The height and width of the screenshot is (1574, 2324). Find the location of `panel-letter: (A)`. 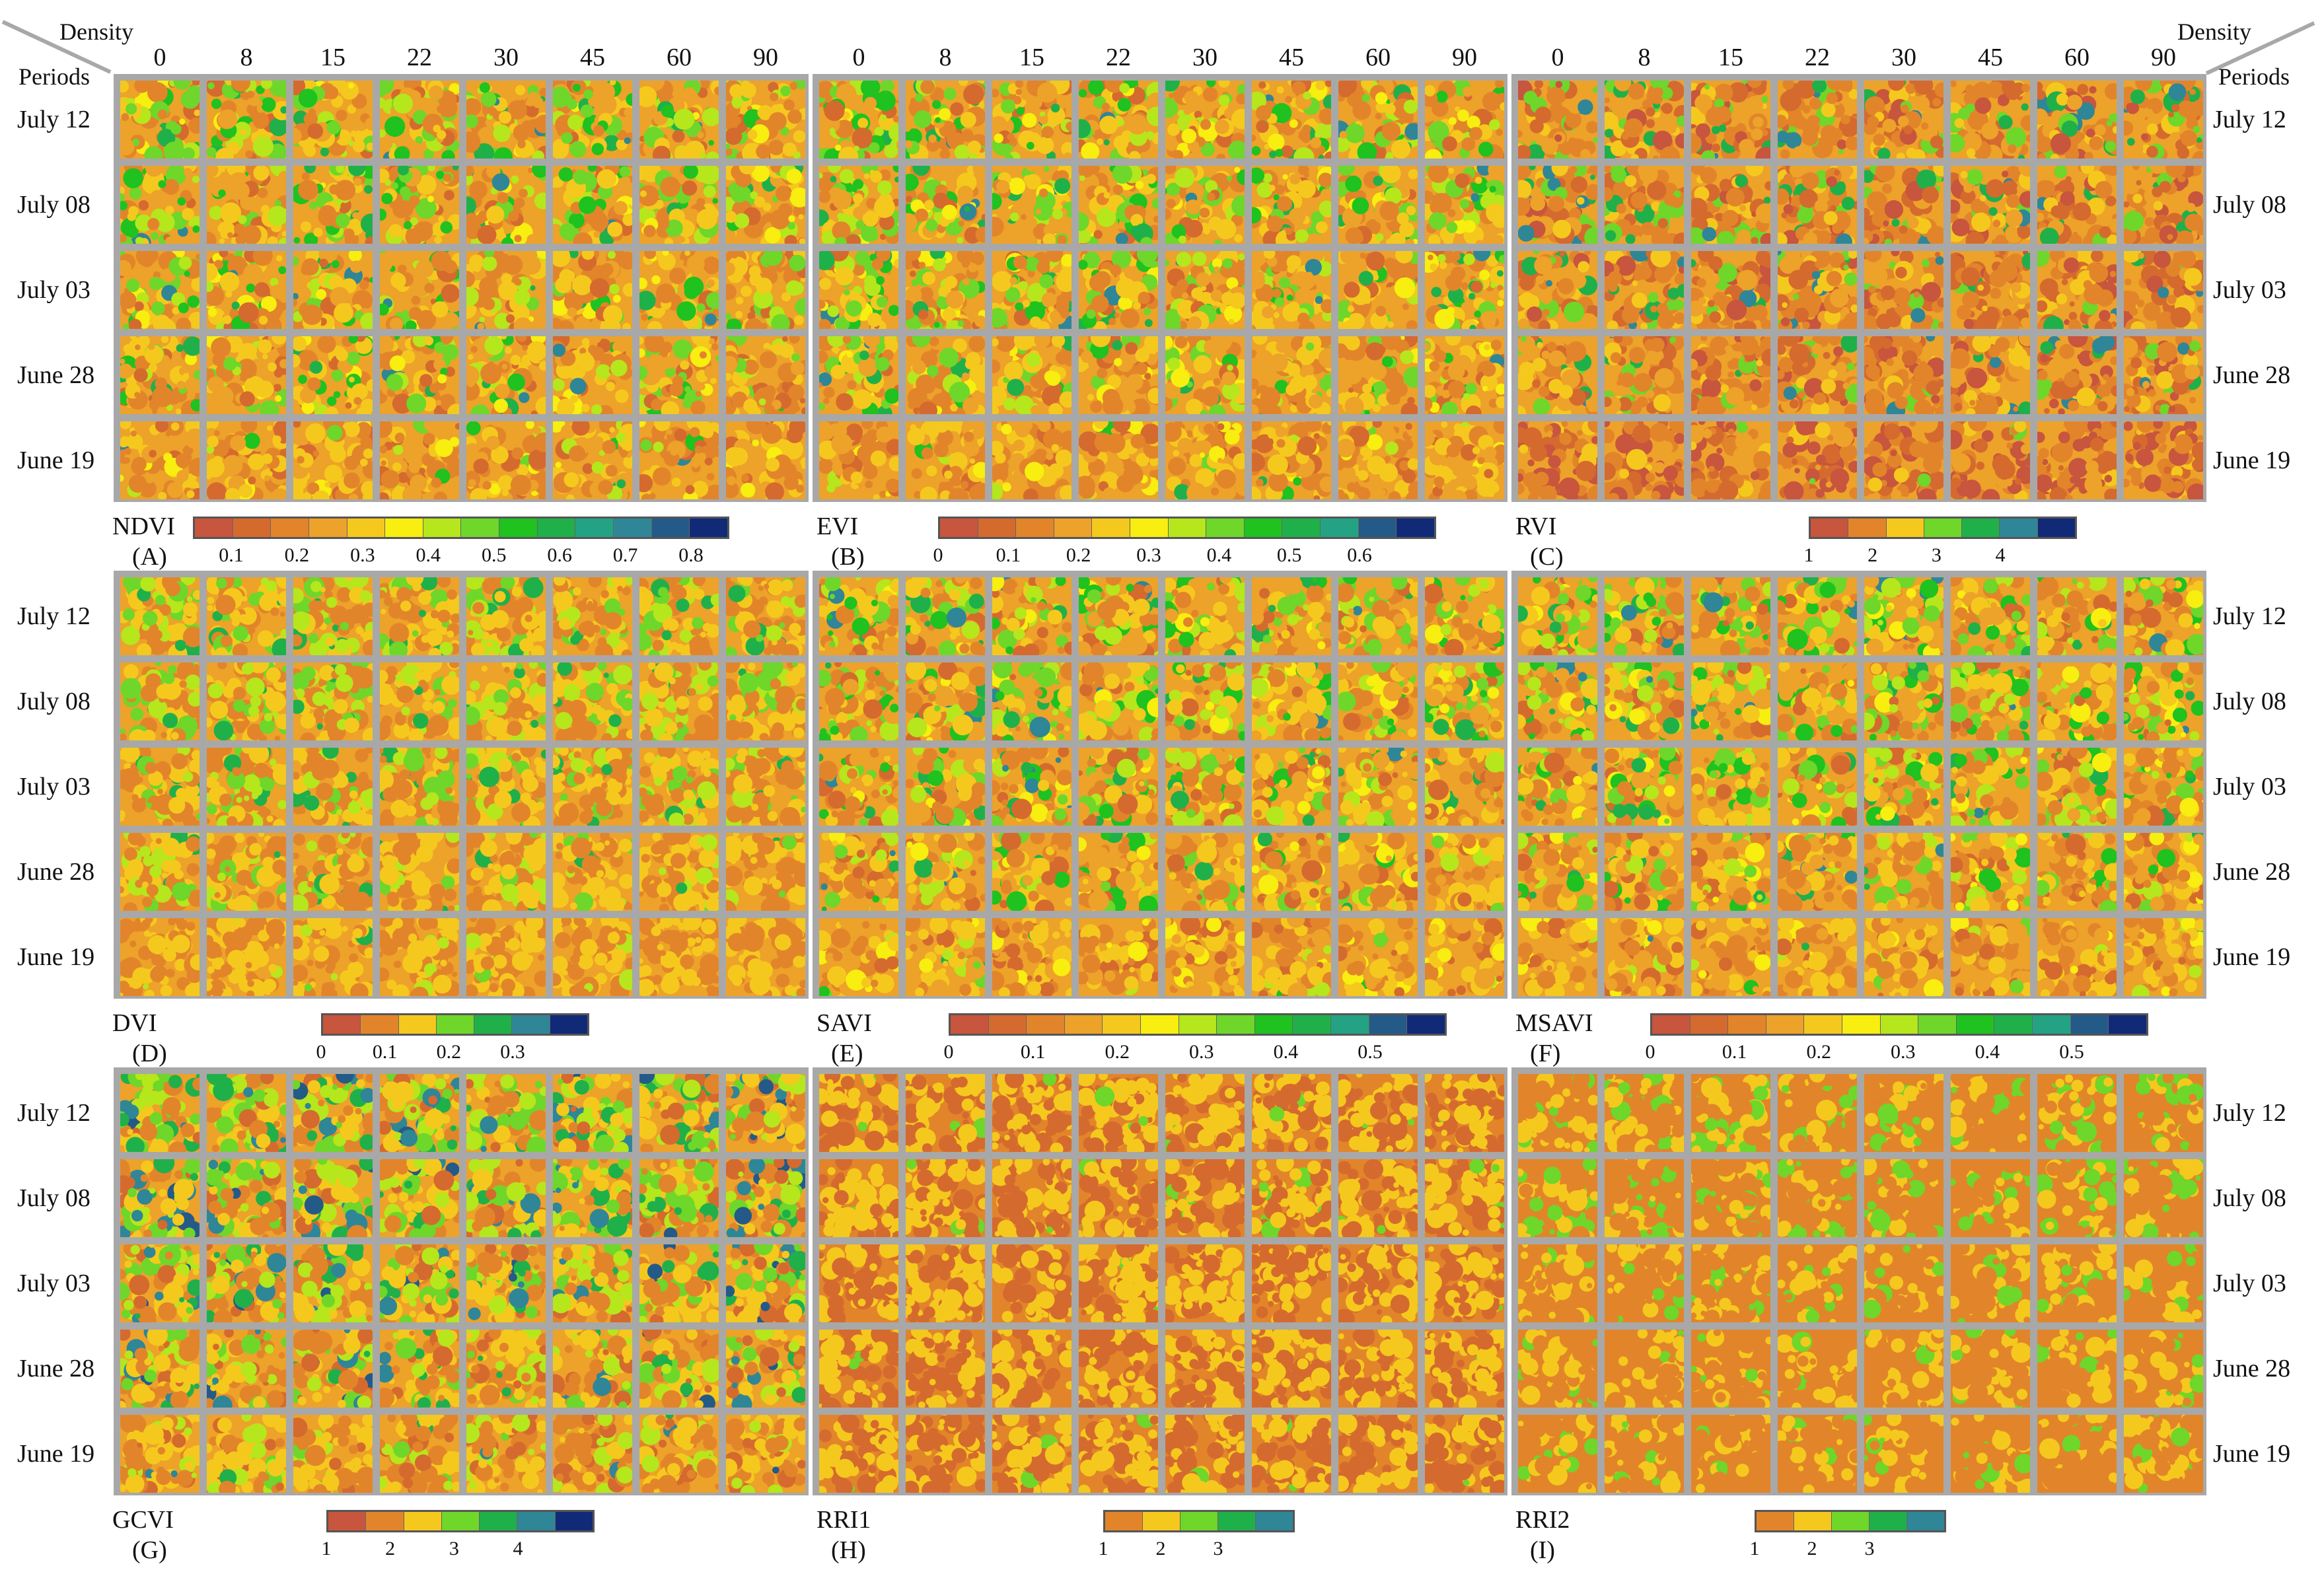

panel-letter: (A) is located at coordinates (149, 556).